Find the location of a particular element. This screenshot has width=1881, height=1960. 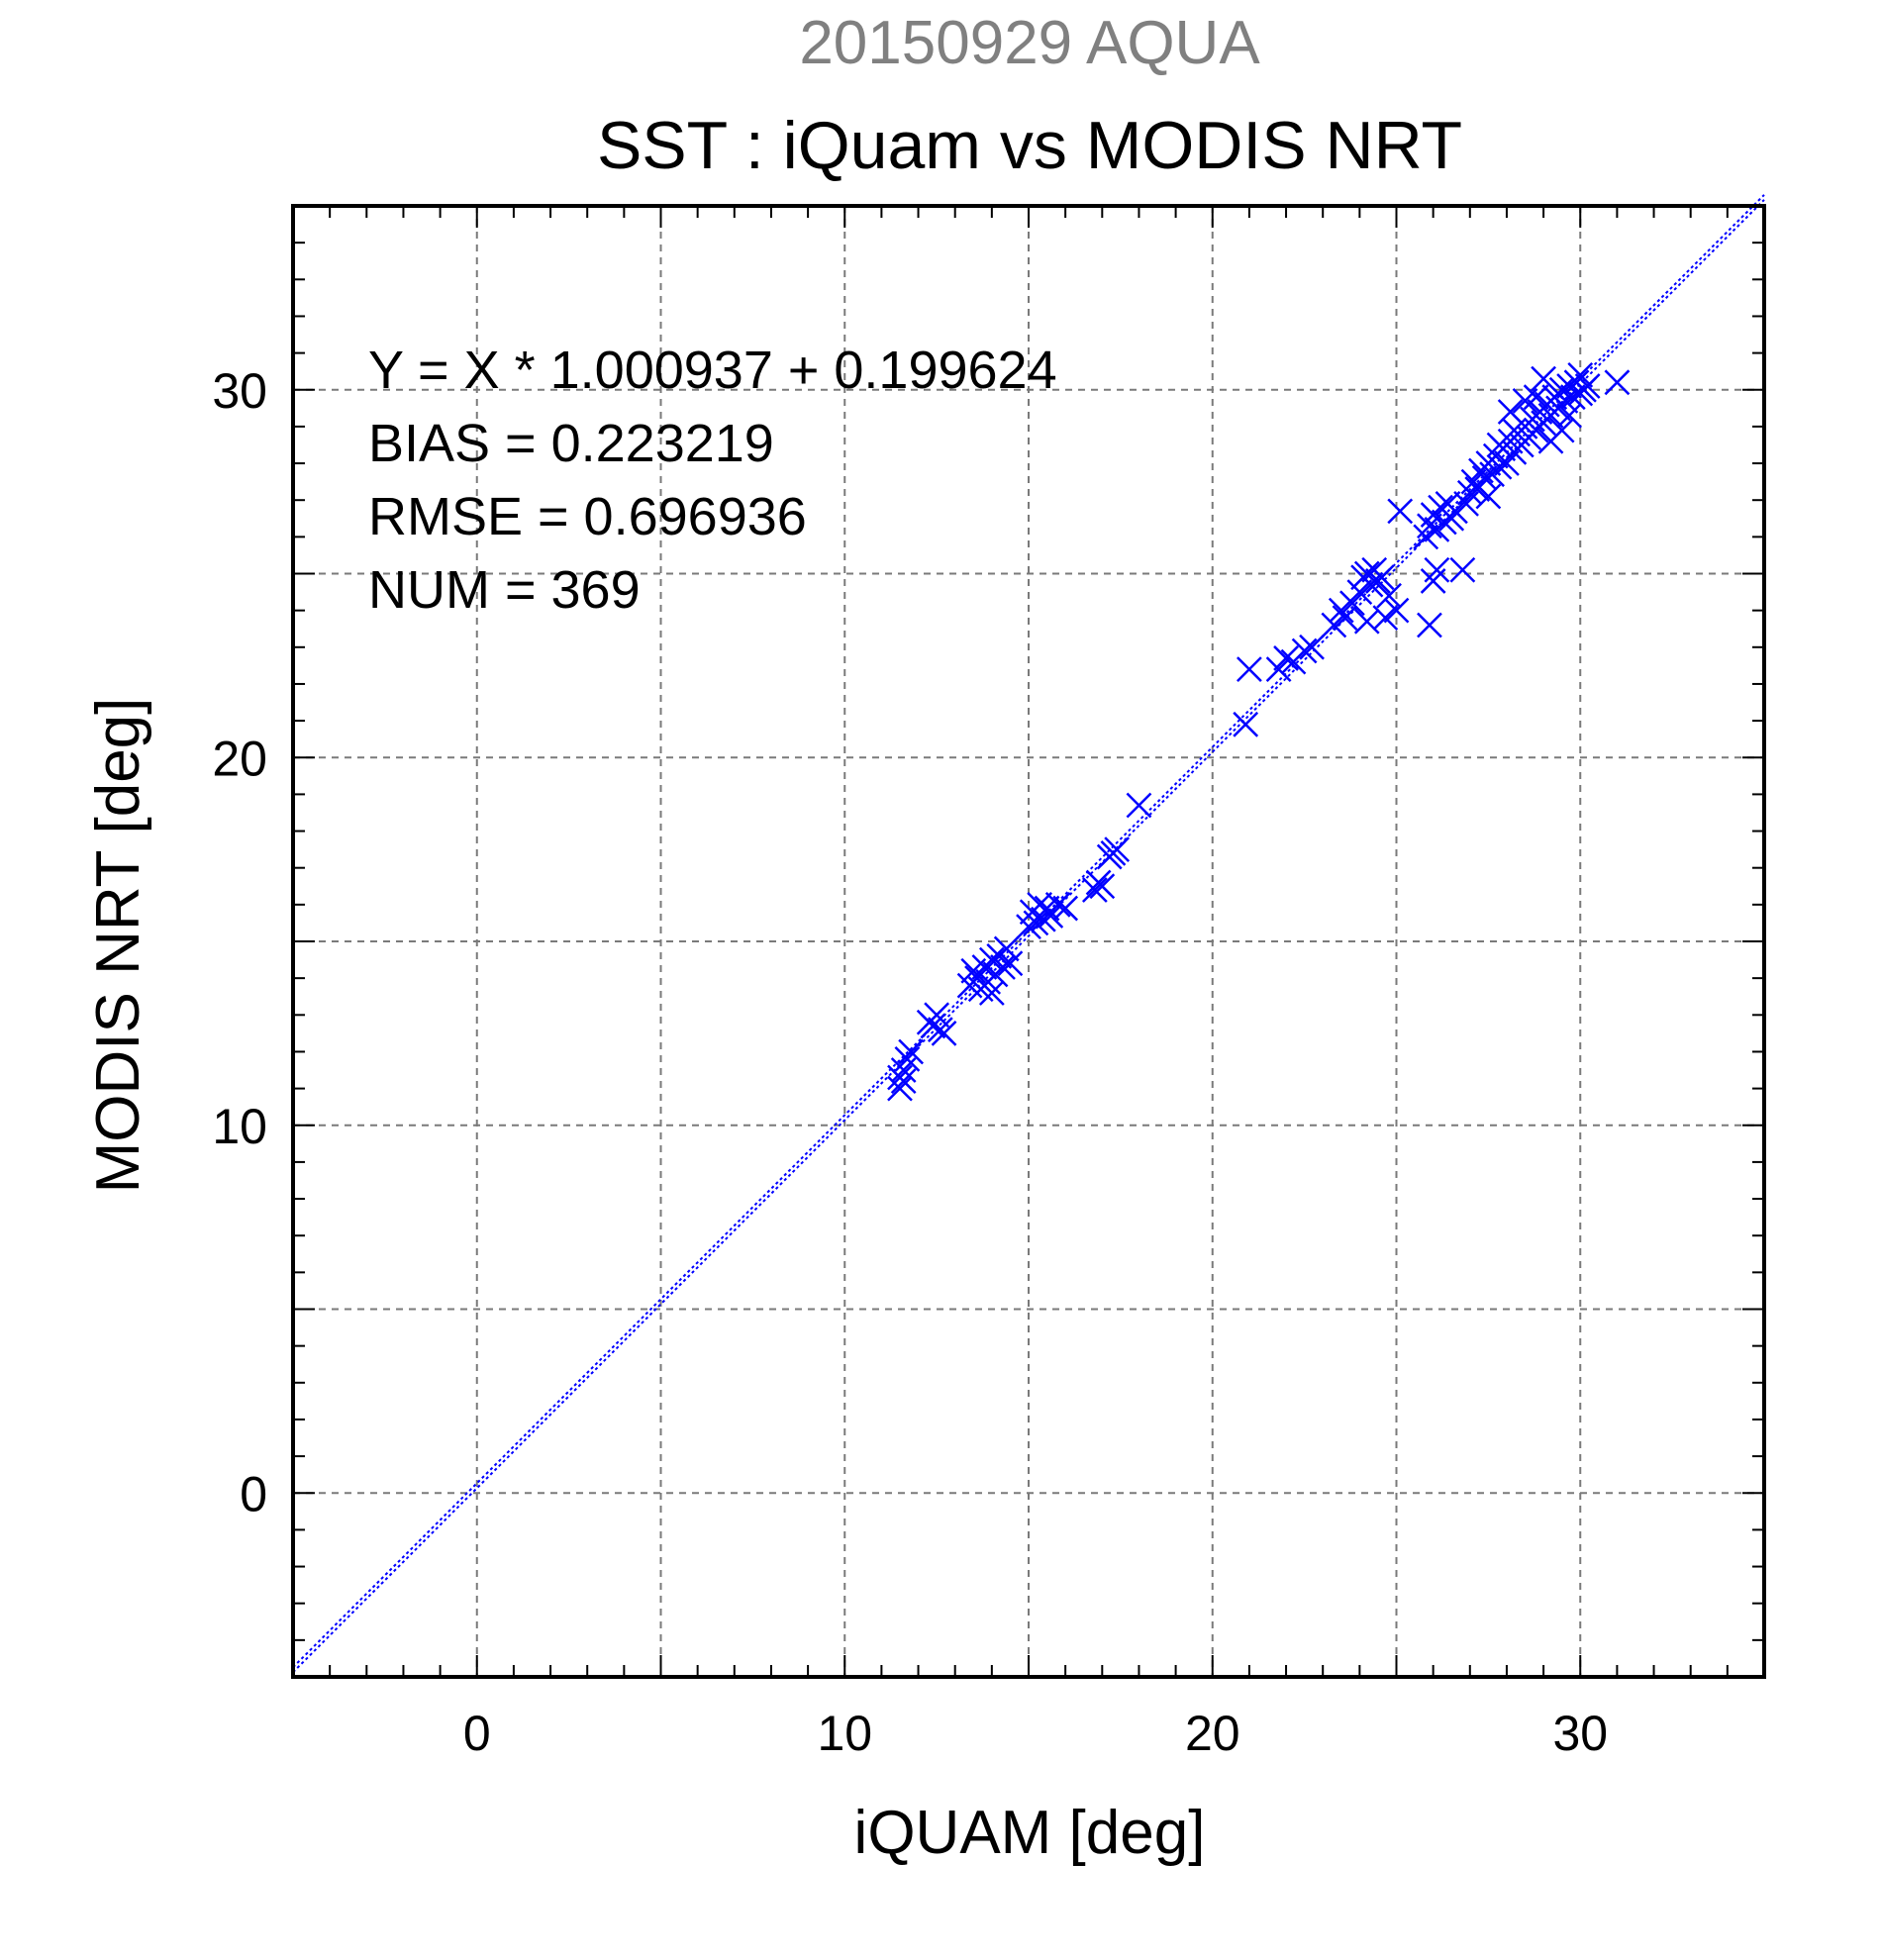

chart-supertitle: 20150929 AQUA is located at coordinates (1030, 43).